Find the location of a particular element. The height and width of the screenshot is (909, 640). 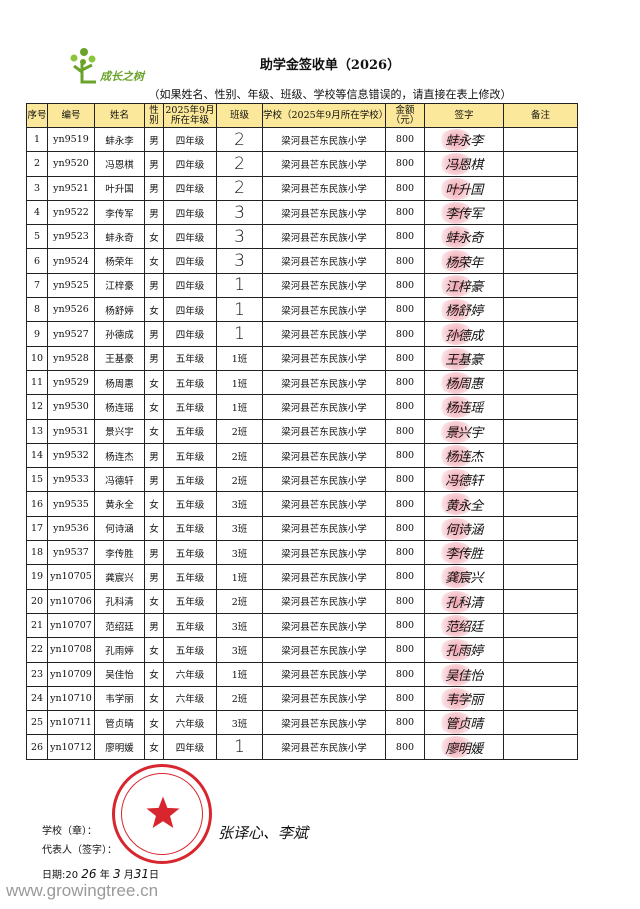

cell-no: 2 is located at coordinates (37, 164).